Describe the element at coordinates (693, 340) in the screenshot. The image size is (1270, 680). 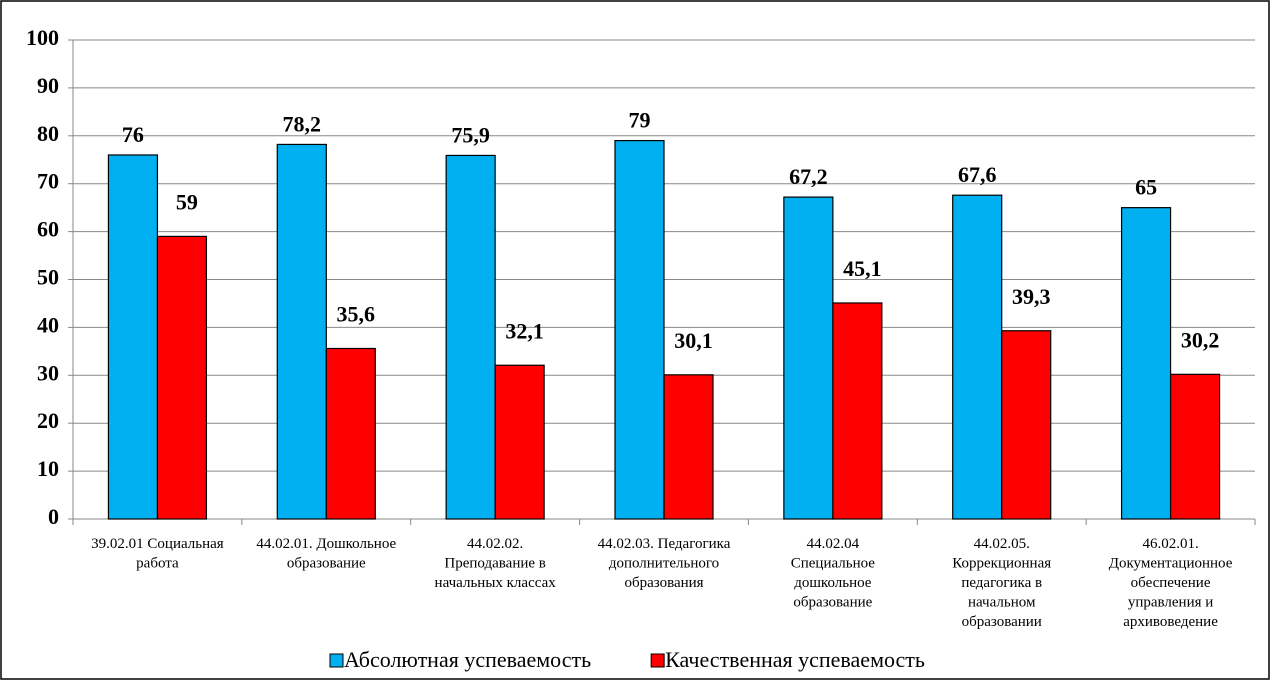
I see `value-label: 30,1` at that location.